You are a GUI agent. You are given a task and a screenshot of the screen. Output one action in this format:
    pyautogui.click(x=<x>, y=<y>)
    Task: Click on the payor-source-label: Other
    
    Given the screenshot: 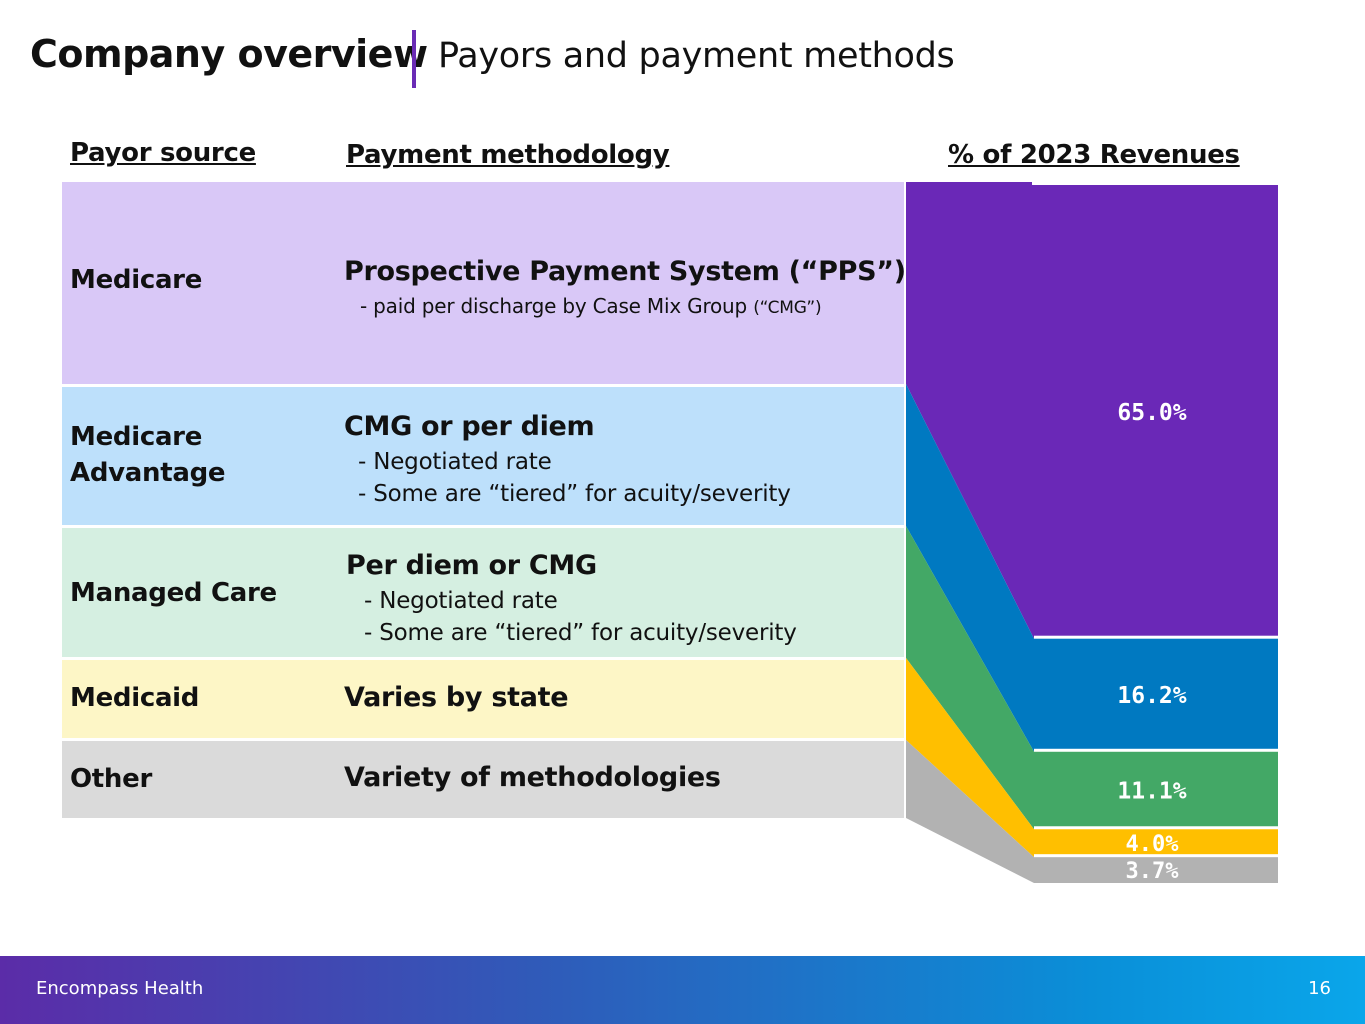 What is the action you would take?
    pyautogui.click(x=111, y=779)
    